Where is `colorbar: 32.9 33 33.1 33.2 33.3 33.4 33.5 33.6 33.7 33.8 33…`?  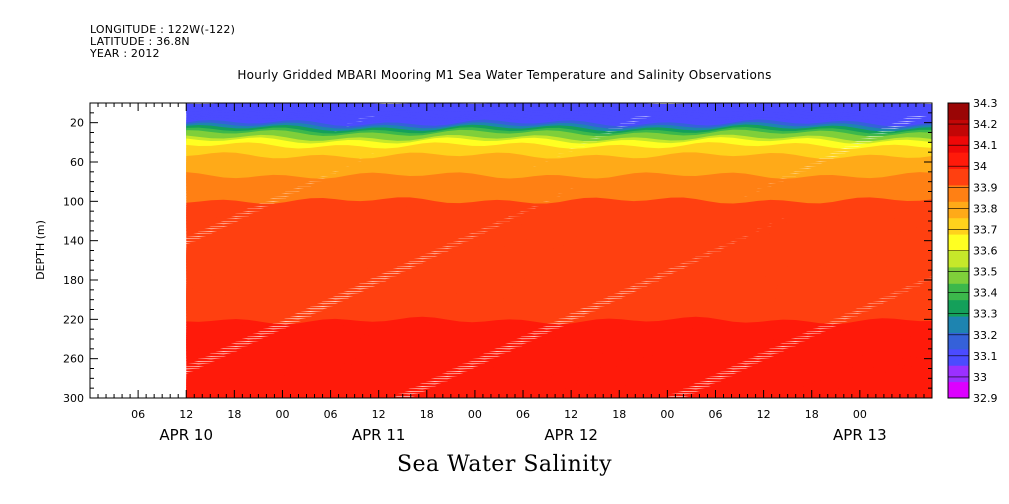 colorbar: 32.9 33 33.1 33.2 33.3 33.4 33.5 33.6 33.7 33.8 33… is located at coordinates (972, 251).